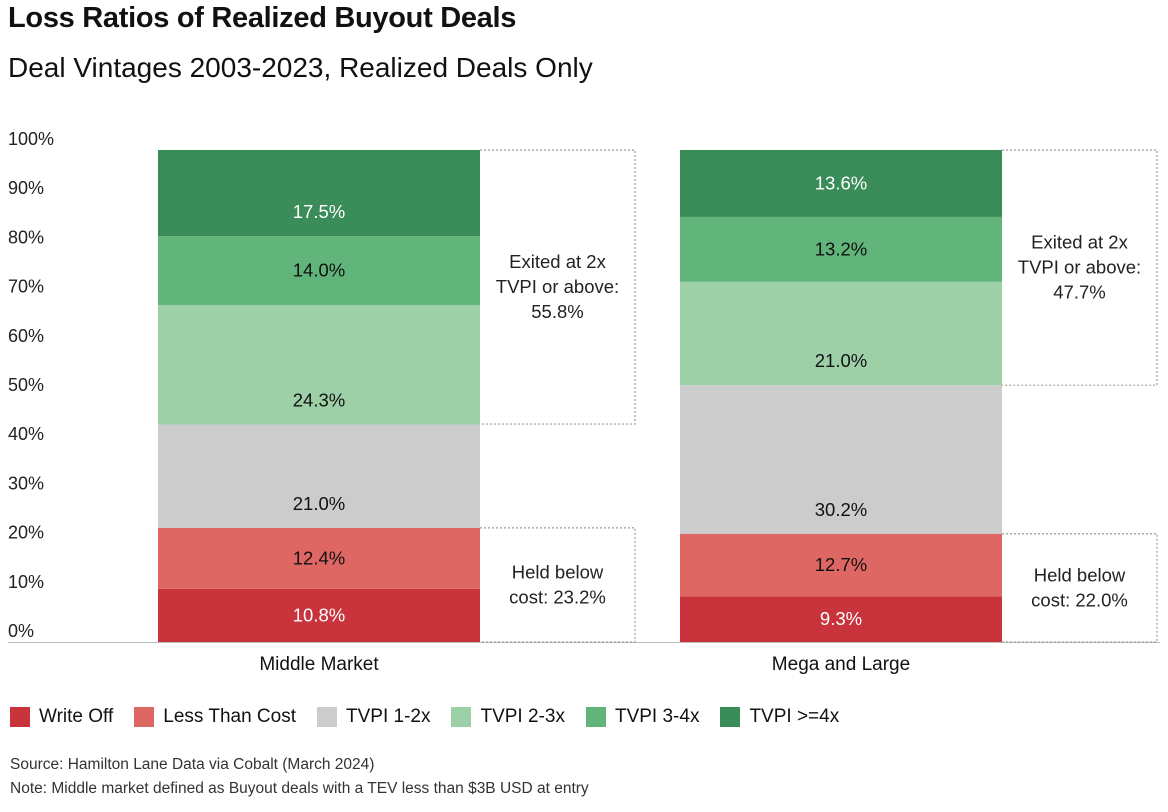 Image resolution: width=1168 pixels, height=812 pixels. I want to click on bar-segment-less-than-cost-mega-and-large, so click(841, 565).